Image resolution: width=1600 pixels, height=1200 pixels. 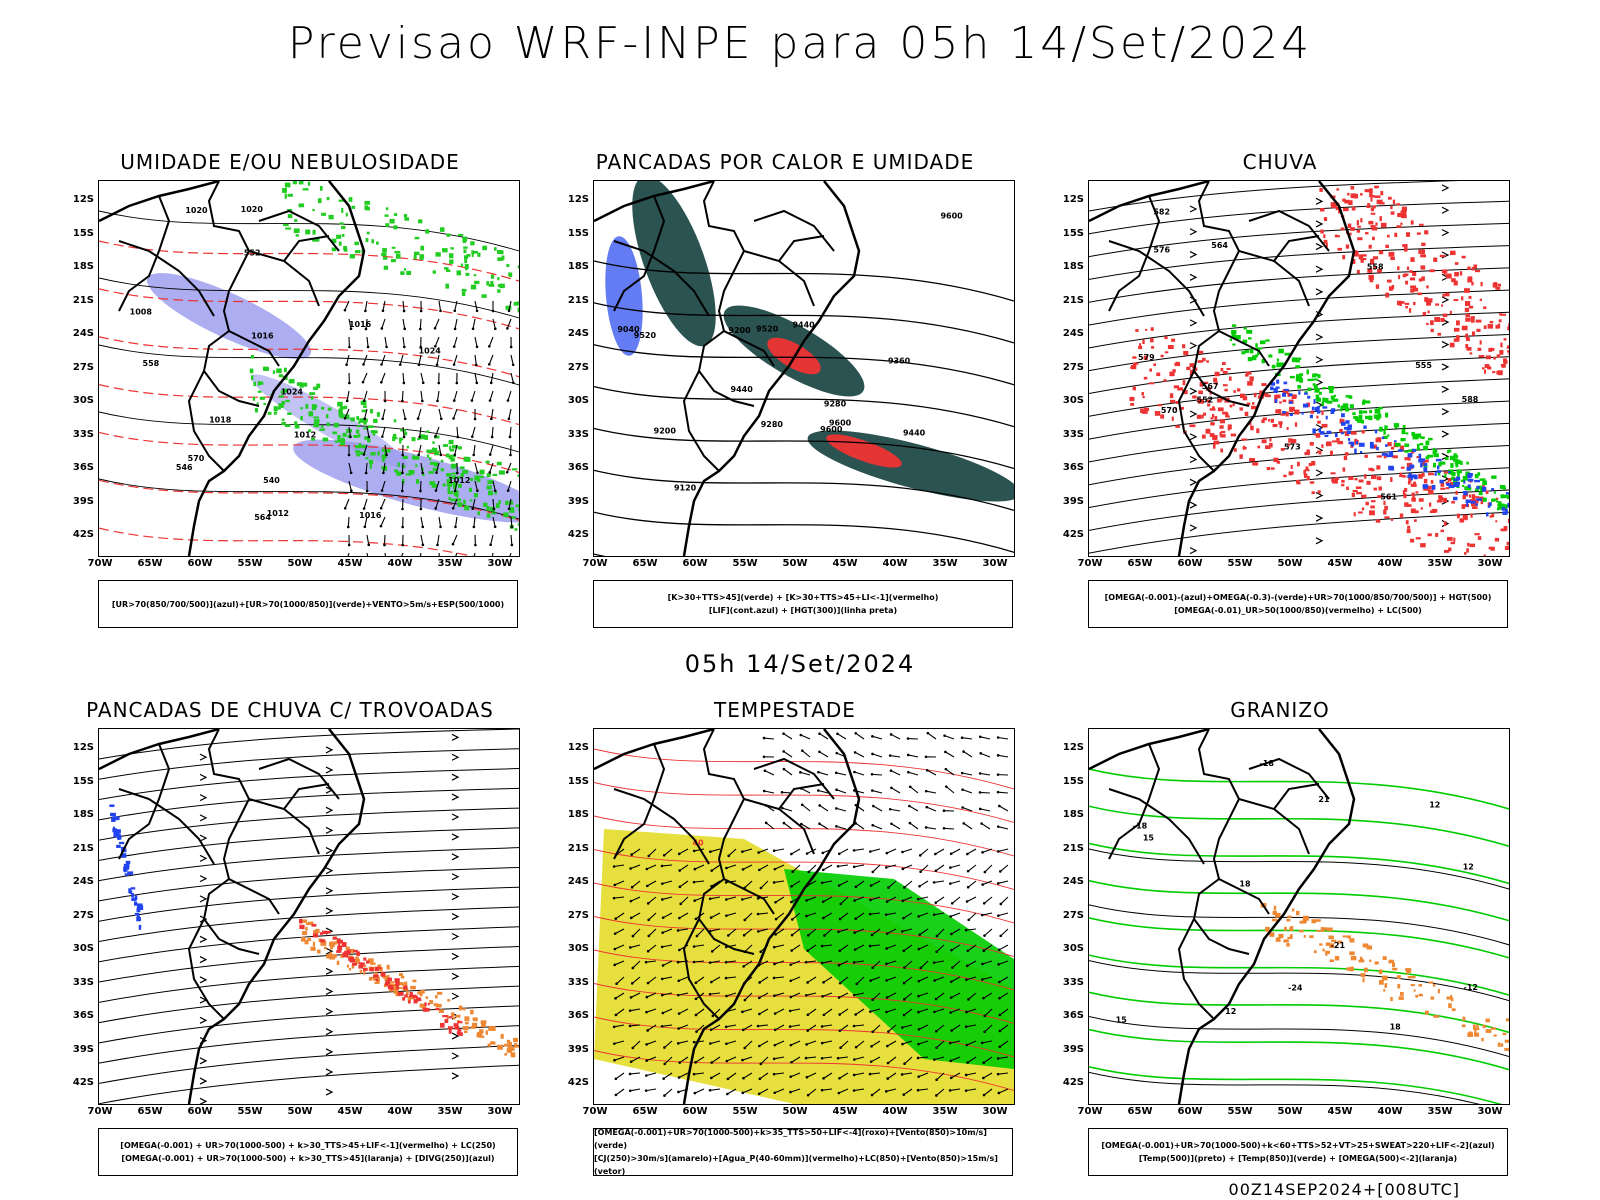 I want to click on rain-green-area, so click(x=1369, y=417).